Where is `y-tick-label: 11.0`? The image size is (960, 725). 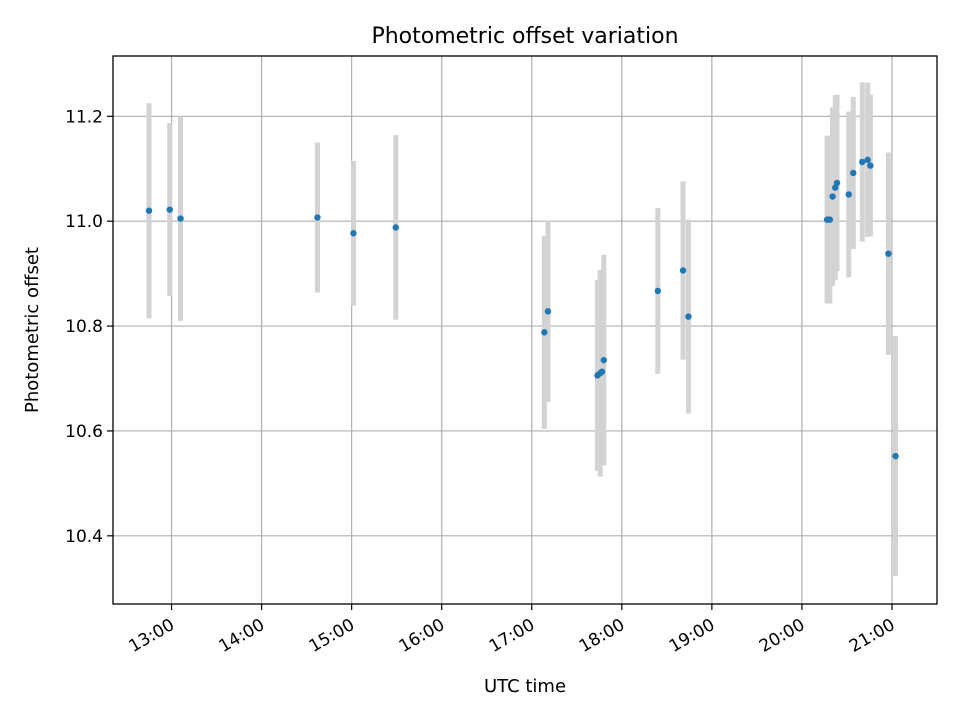 y-tick-label: 11.0 is located at coordinates (84, 222).